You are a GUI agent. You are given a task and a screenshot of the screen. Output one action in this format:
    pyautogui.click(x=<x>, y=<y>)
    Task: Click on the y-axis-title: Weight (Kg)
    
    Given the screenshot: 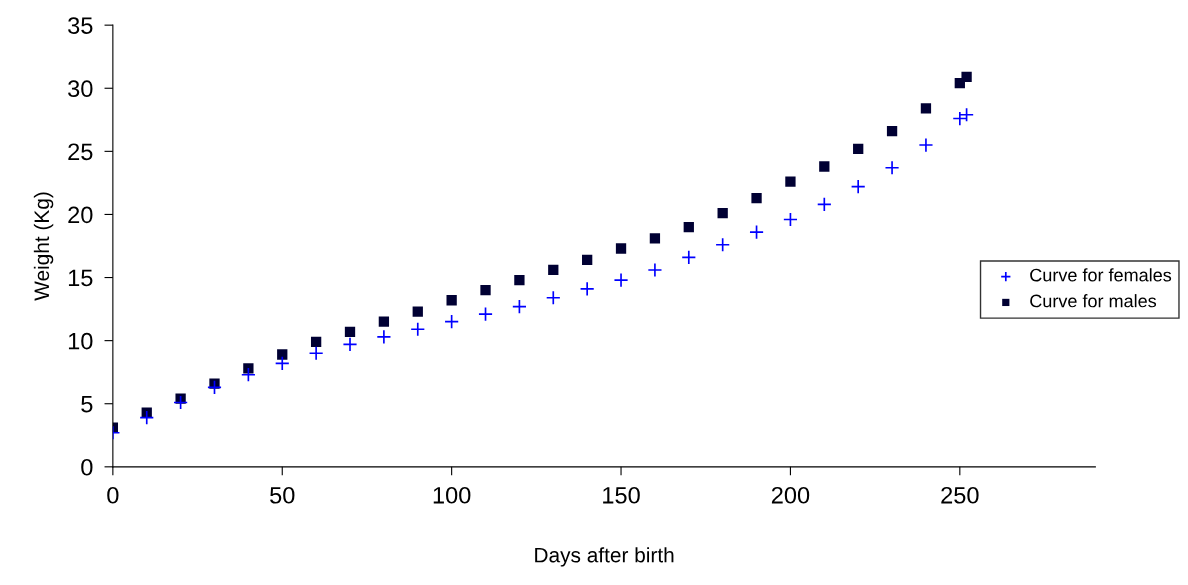 What is the action you would take?
    pyautogui.click(x=43, y=246)
    